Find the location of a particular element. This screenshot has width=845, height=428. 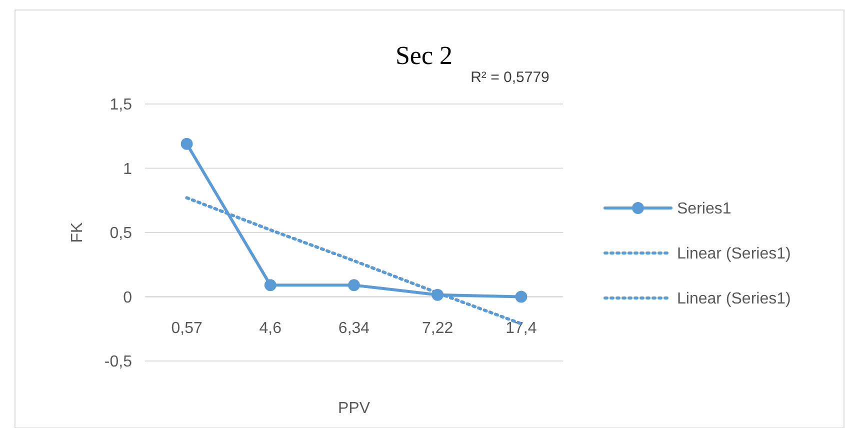

y-tick-label: 0 is located at coordinates (127, 297).